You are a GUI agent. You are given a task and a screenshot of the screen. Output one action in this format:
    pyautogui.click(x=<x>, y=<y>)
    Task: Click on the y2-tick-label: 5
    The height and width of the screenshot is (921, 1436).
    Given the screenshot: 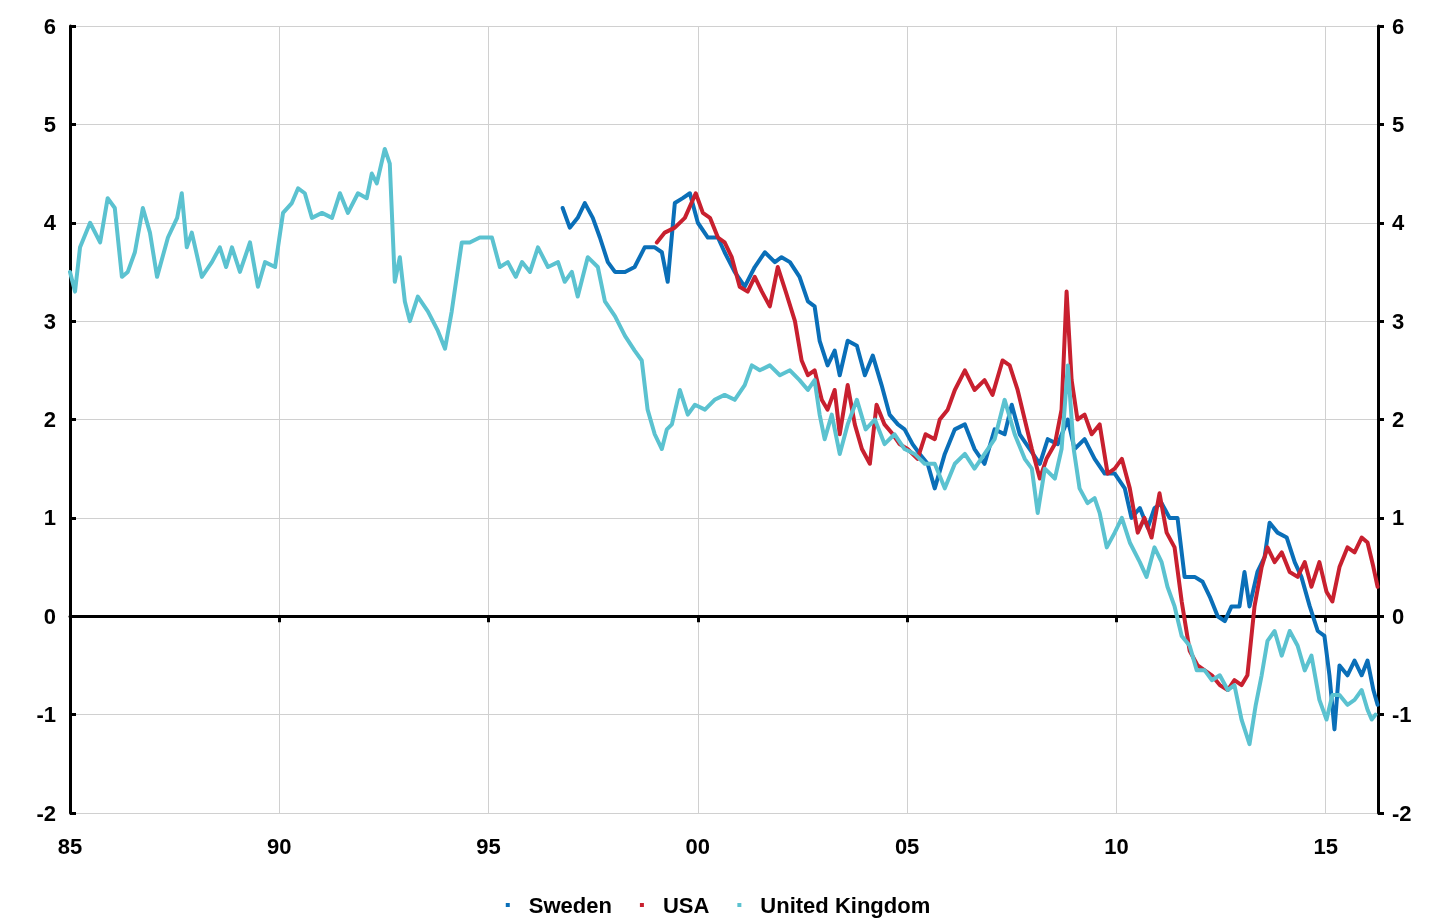 What is the action you would take?
    pyautogui.click(x=1398, y=124)
    